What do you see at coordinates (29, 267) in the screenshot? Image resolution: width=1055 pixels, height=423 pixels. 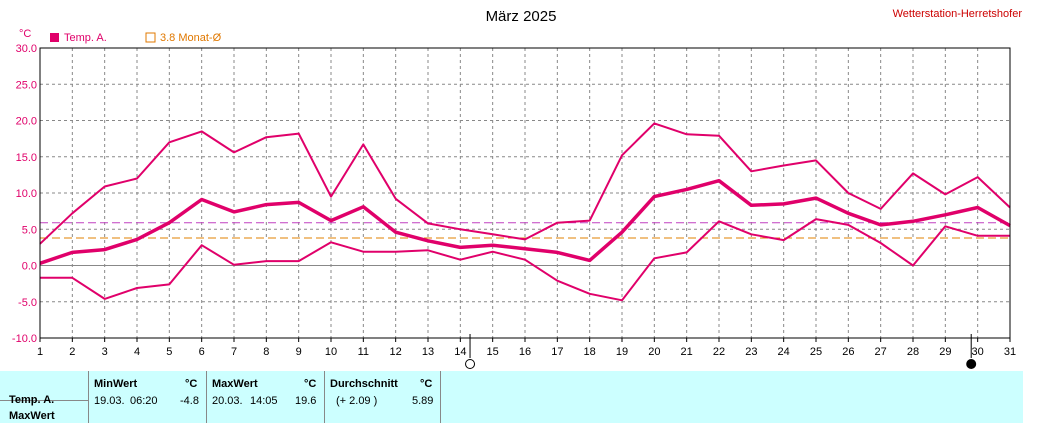 I see `y-tick-label: 0.0` at bounding box center [29, 267].